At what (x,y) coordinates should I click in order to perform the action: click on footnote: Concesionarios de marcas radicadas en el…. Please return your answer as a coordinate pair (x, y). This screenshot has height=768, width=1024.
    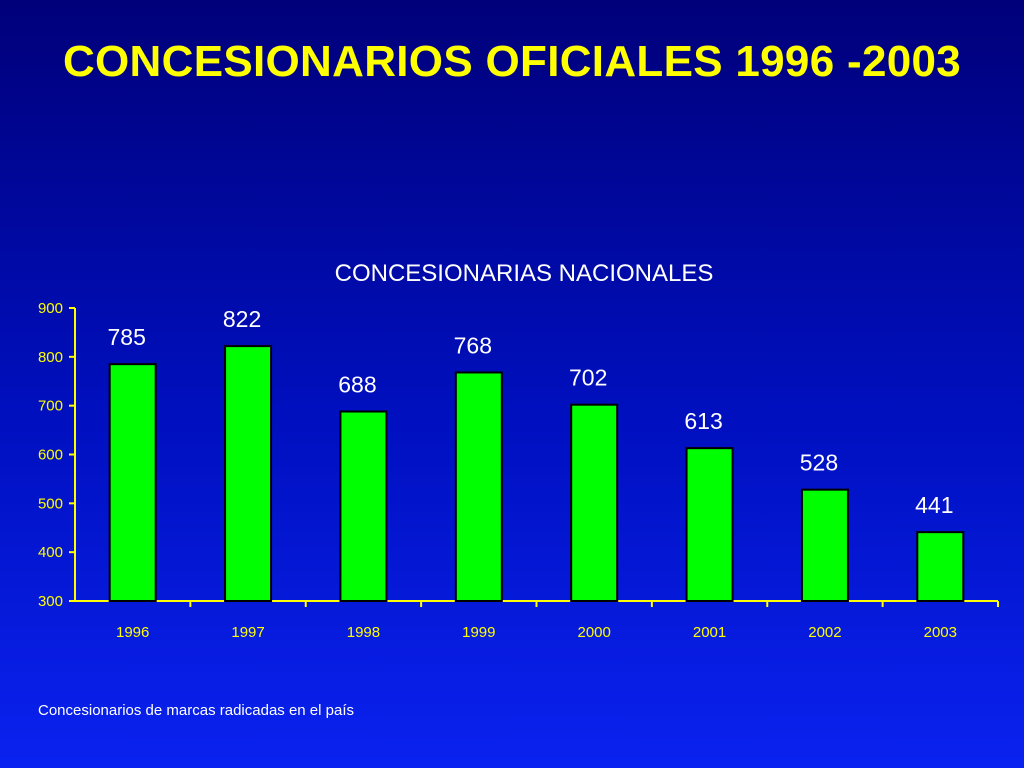
    Looking at the image, I should click on (196, 710).